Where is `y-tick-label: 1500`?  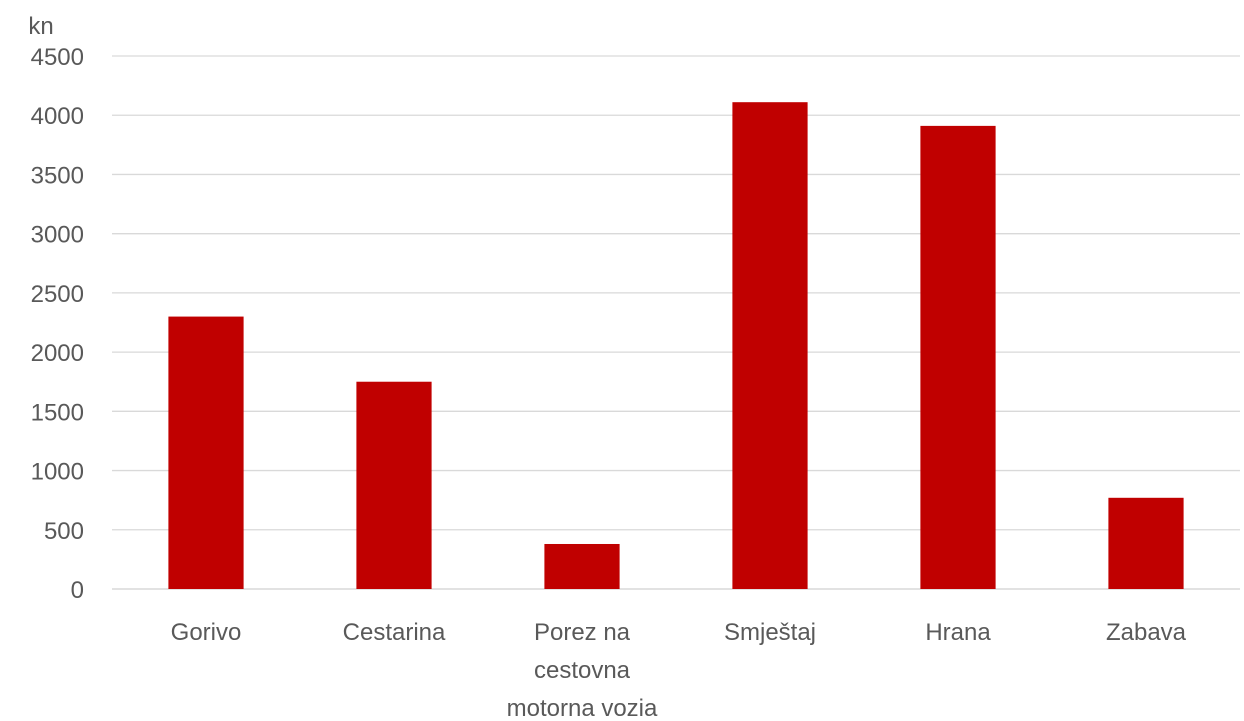 y-tick-label: 1500 is located at coordinates (57, 412).